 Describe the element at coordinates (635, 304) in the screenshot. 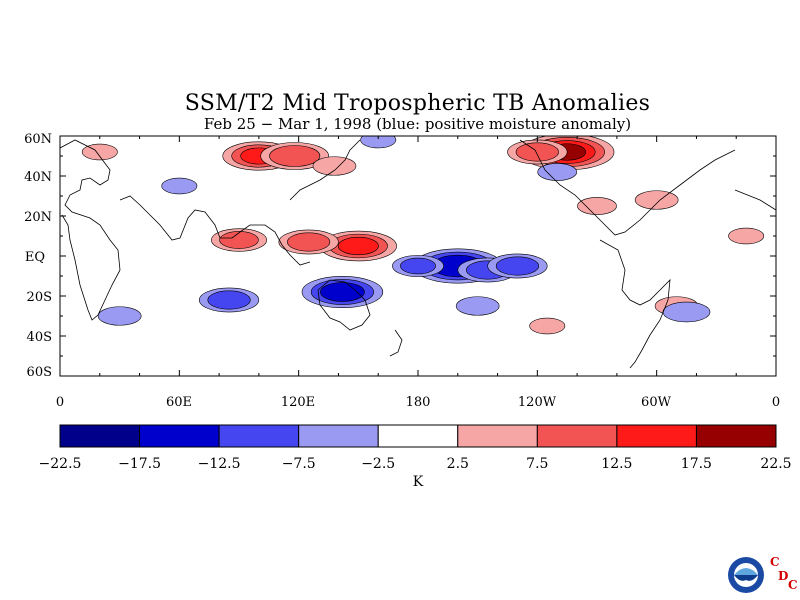

I see `coastline-south-america` at that location.